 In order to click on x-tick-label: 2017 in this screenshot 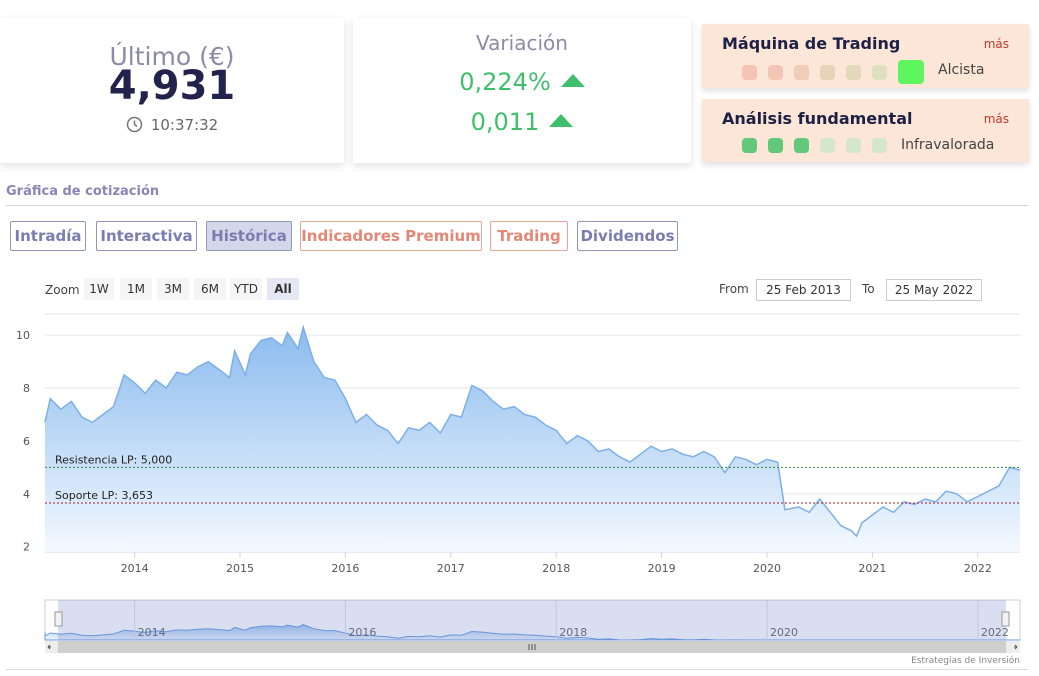, I will do `click(451, 568)`.